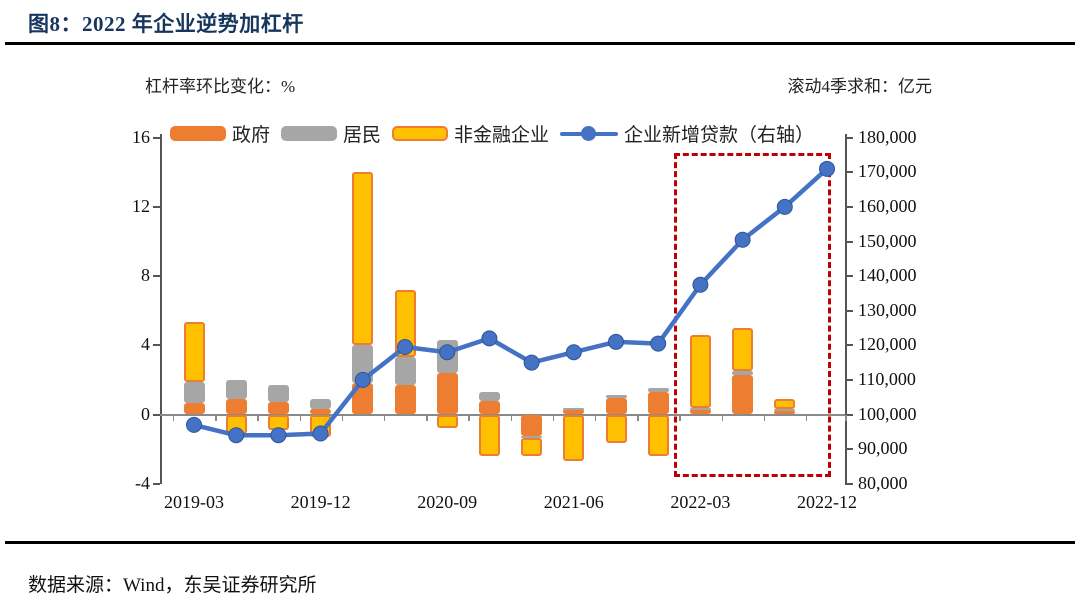 The width and height of the screenshot is (1080, 602). What do you see at coordinates (145, 344) in the screenshot?
I see `left-axis-tick-label: 4` at bounding box center [145, 344].